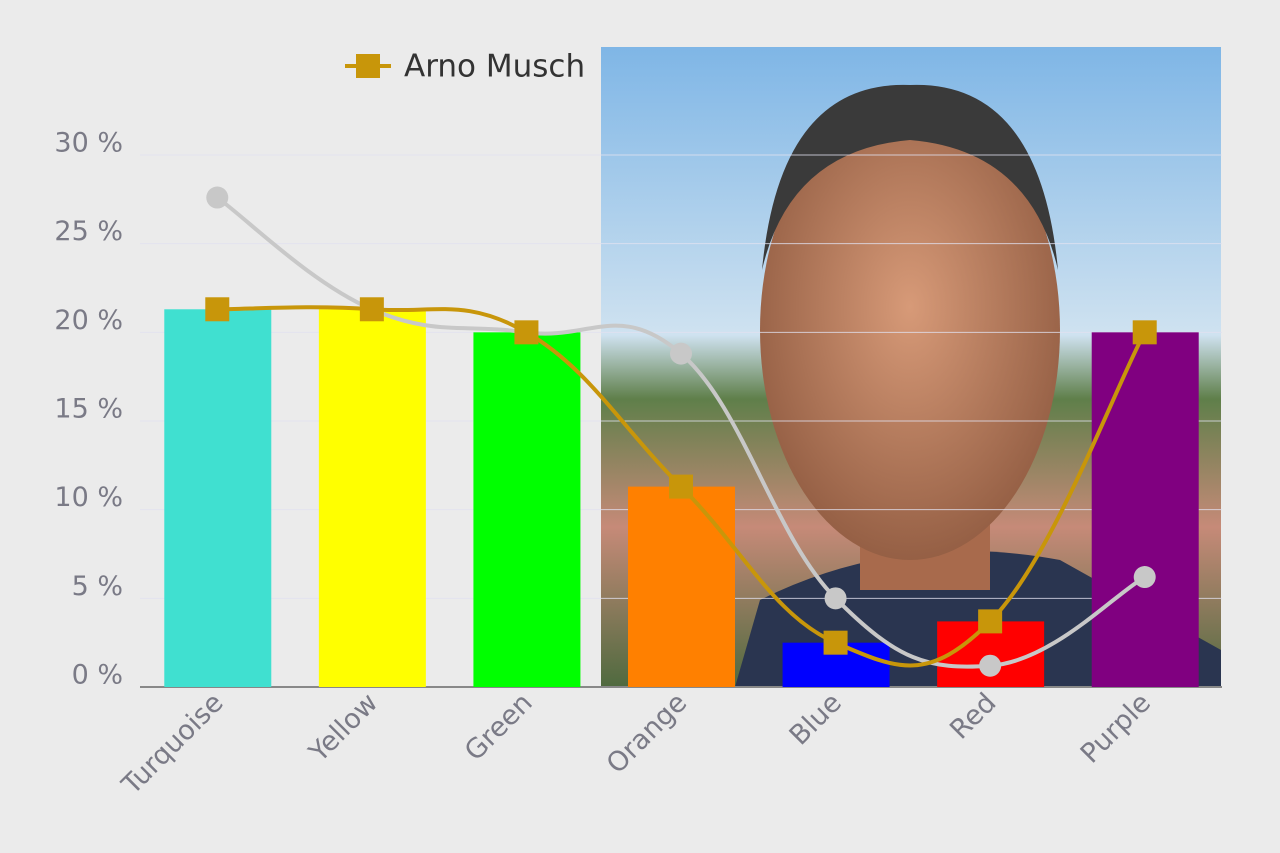 This screenshot has height=853, width=1280. What do you see at coordinates (88, 497) in the screenshot?
I see `y-tick-label: 10 %` at bounding box center [88, 497].